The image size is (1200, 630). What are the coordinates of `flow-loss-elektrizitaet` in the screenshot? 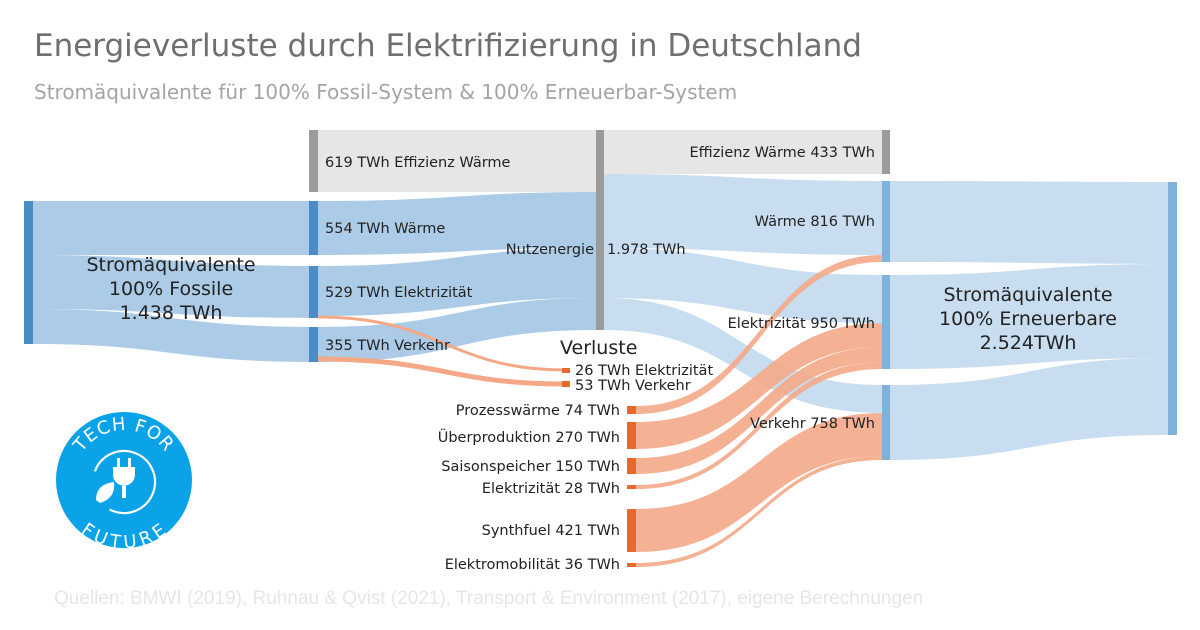 It's located at (441, 343).